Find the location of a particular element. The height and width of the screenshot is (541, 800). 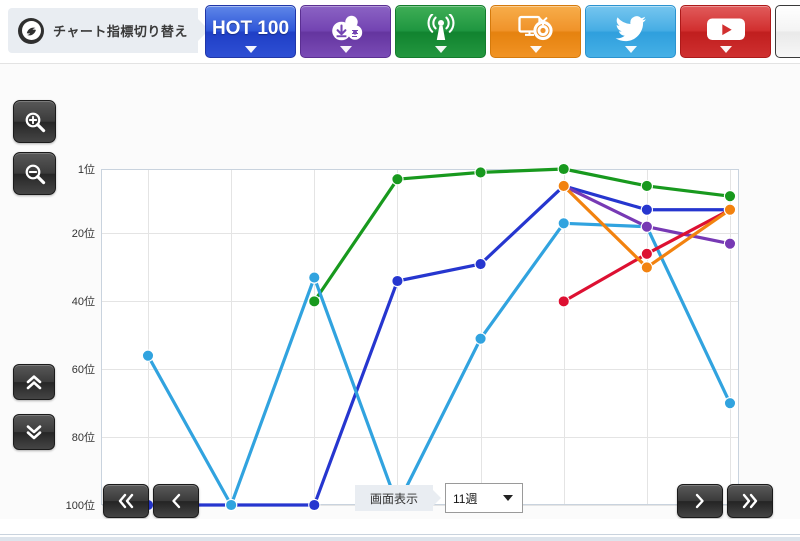

series-line is located at coordinates (522, 235).